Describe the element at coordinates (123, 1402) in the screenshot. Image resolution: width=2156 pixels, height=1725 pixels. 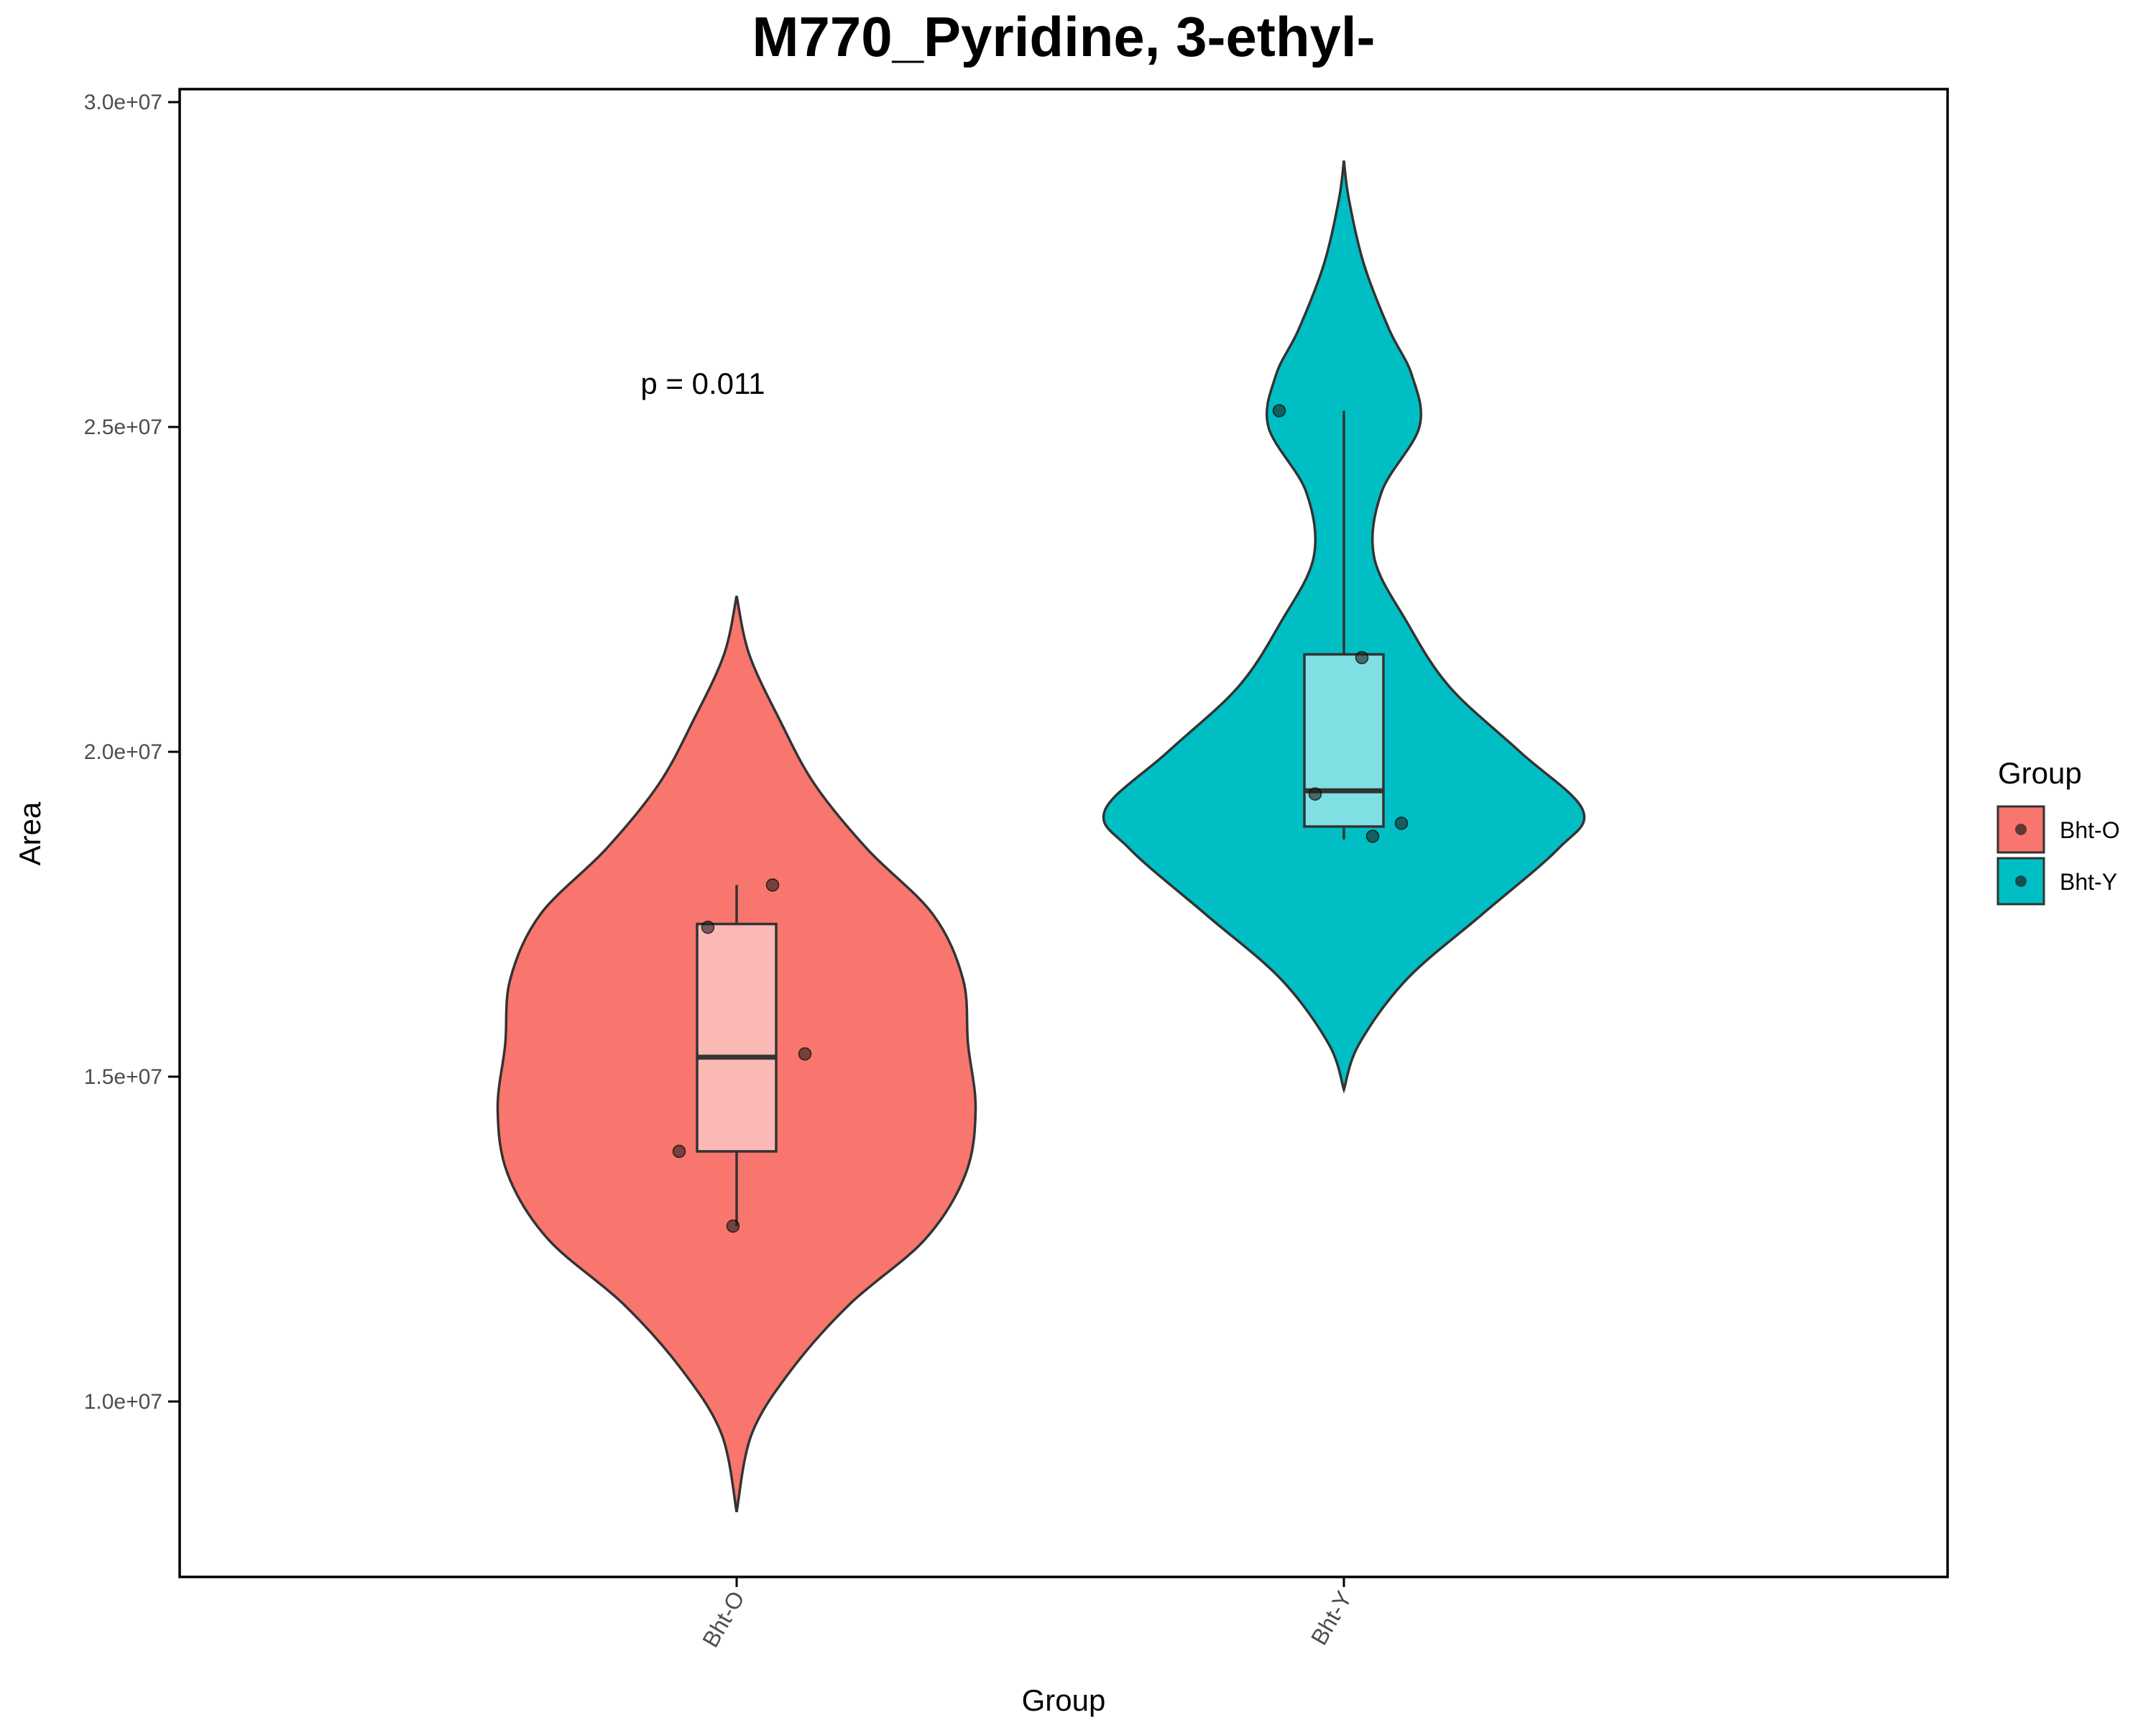
I see `y-tick-label: 1.0e+07` at that location.